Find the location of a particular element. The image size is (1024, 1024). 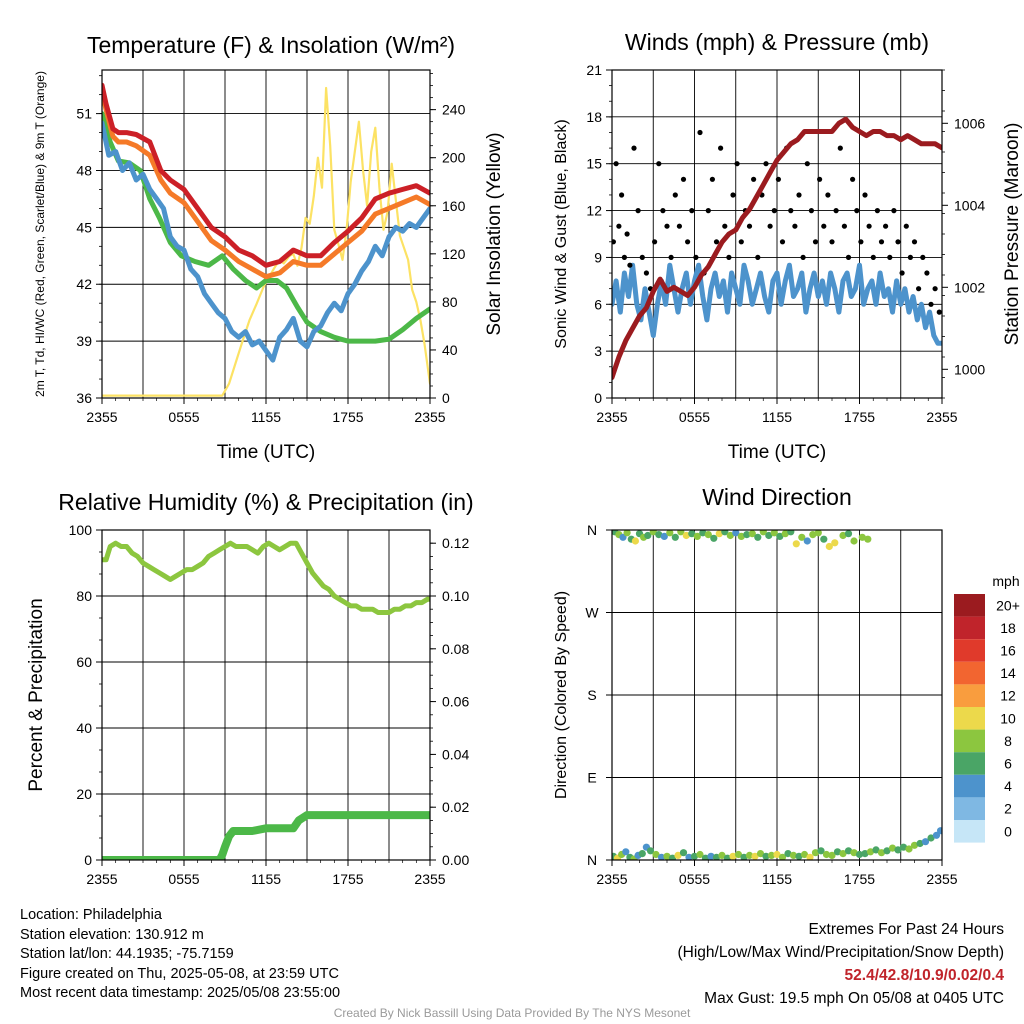

y-right-tick-label: 0.12 is located at coordinates (455, 543).